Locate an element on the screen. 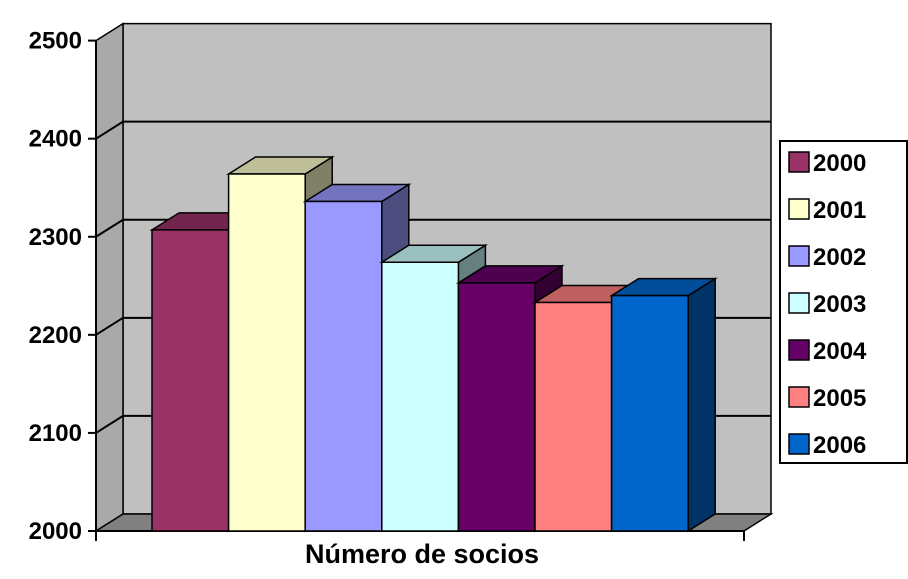 This screenshot has width=908, height=579. y-tick-label: 2300 is located at coordinates (55, 237).